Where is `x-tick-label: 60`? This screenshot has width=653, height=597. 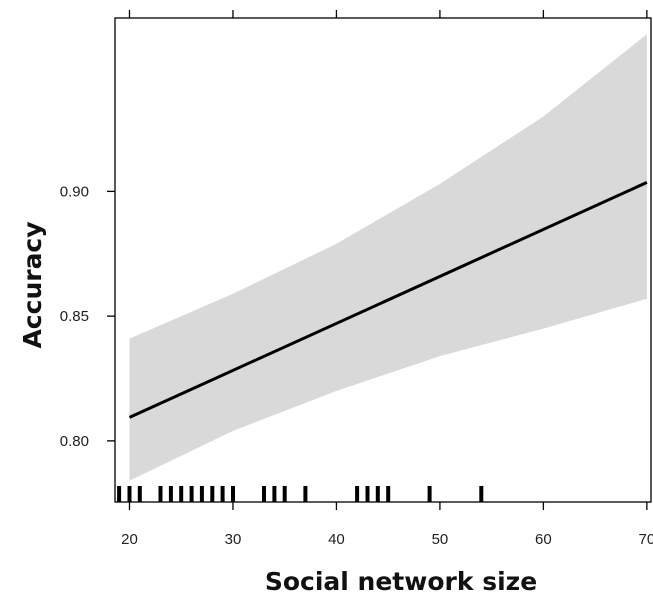 x-tick-label: 60 is located at coordinates (543, 539).